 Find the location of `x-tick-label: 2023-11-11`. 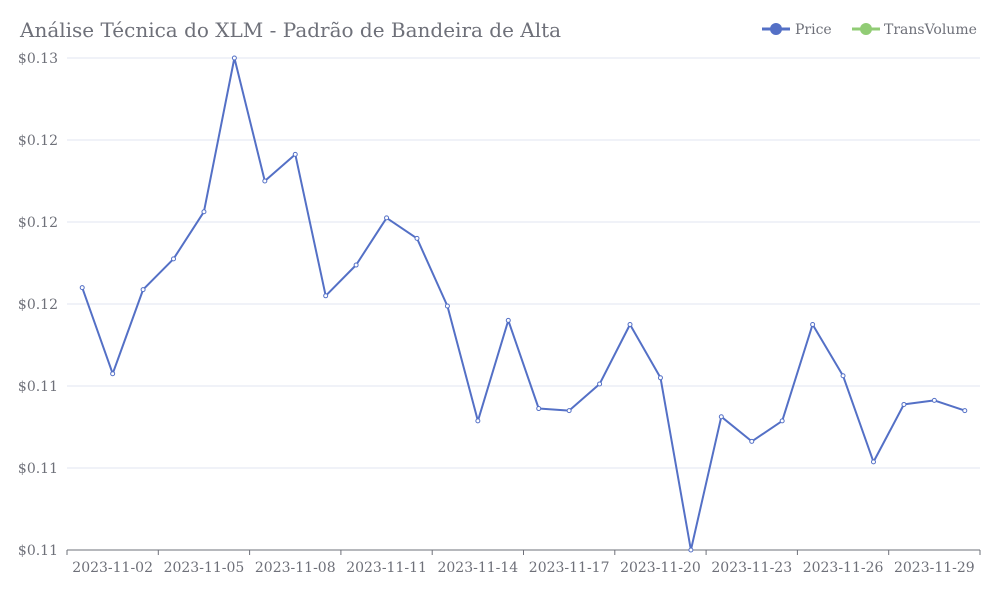

x-tick-label: 2023-11-11 is located at coordinates (386, 568).